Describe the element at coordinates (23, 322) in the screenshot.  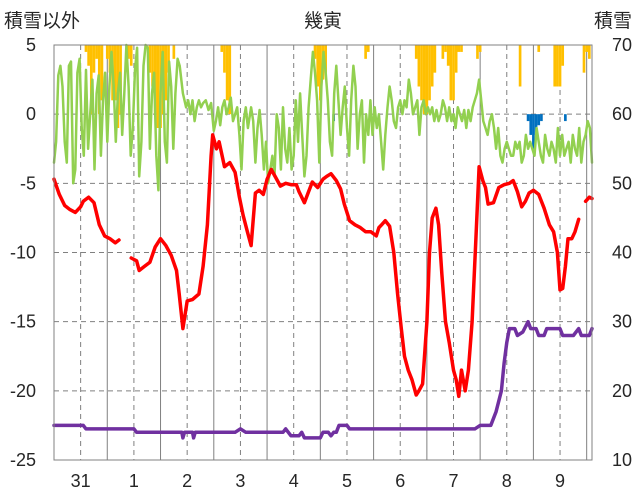
I see `y-tick-label-left: -15` at that location.